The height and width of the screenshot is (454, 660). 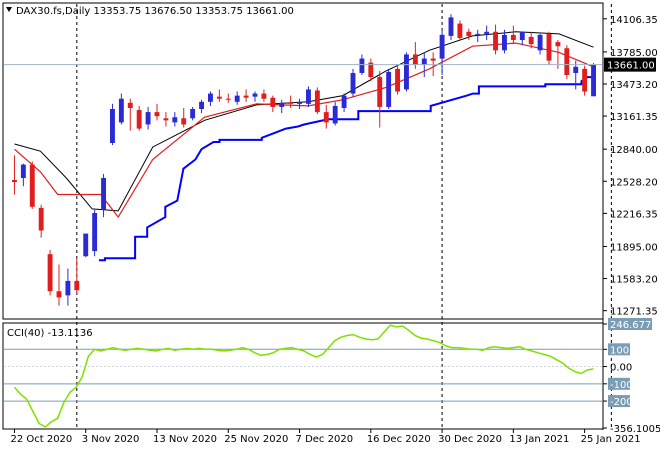 I want to click on price-tick-label-3: 13161.35, so click(x=634, y=117).